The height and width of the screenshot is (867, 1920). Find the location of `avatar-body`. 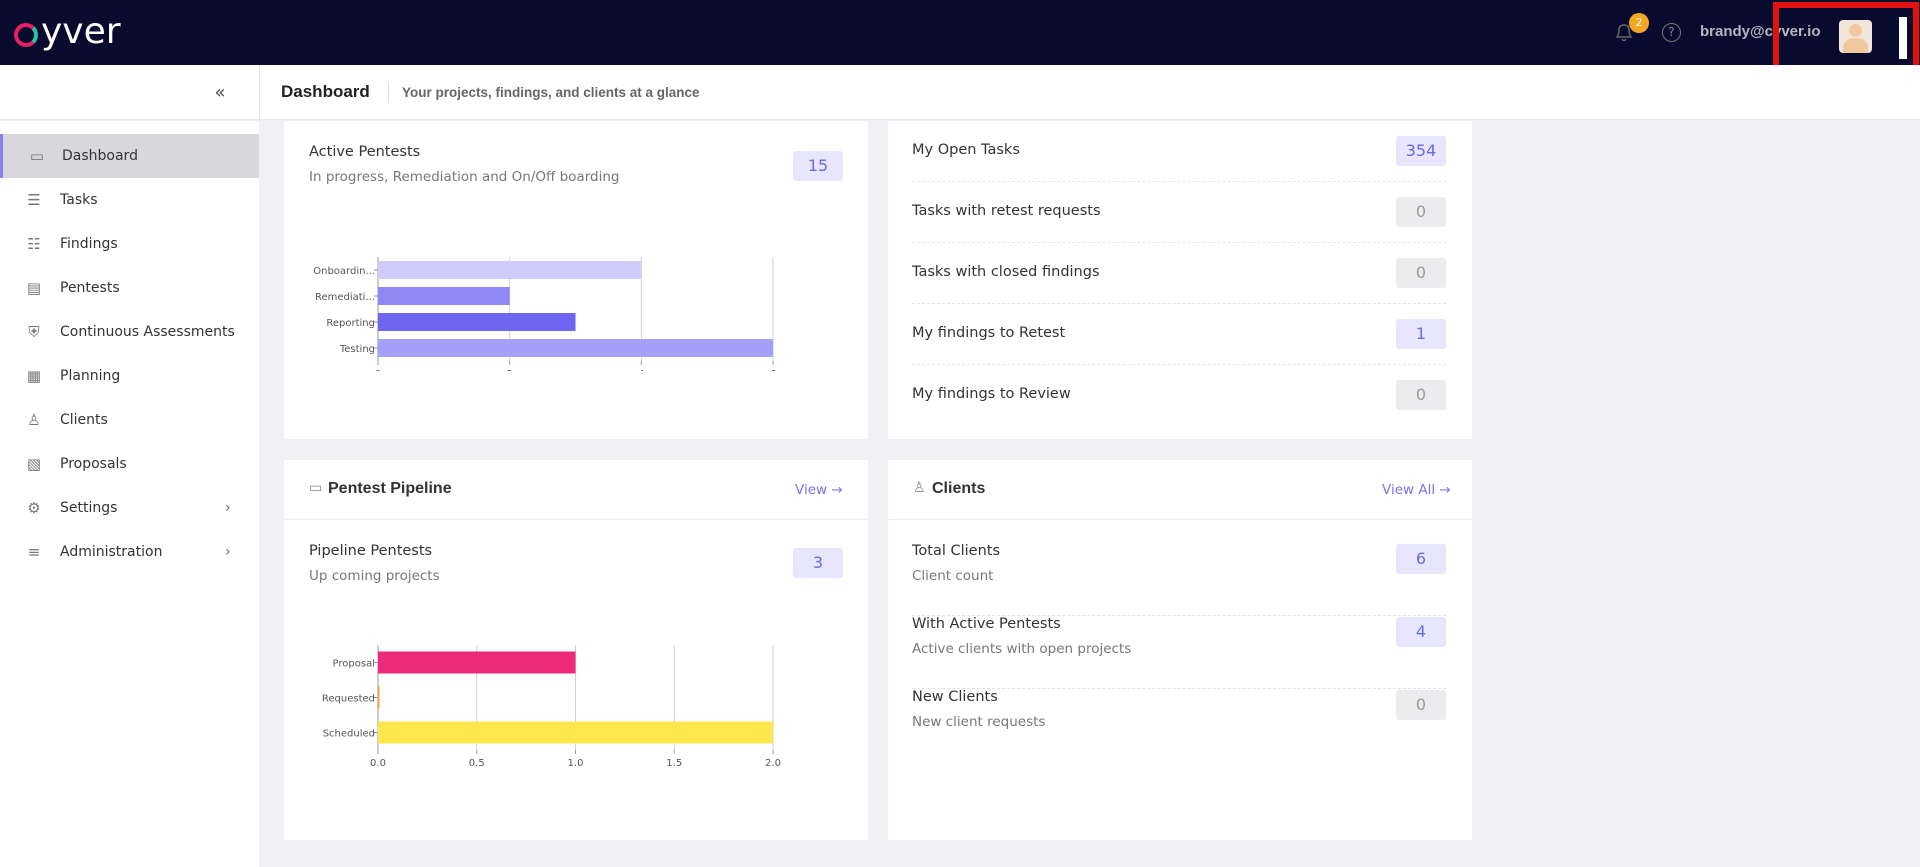

avatar-body is located at coordinates (1855, 45).